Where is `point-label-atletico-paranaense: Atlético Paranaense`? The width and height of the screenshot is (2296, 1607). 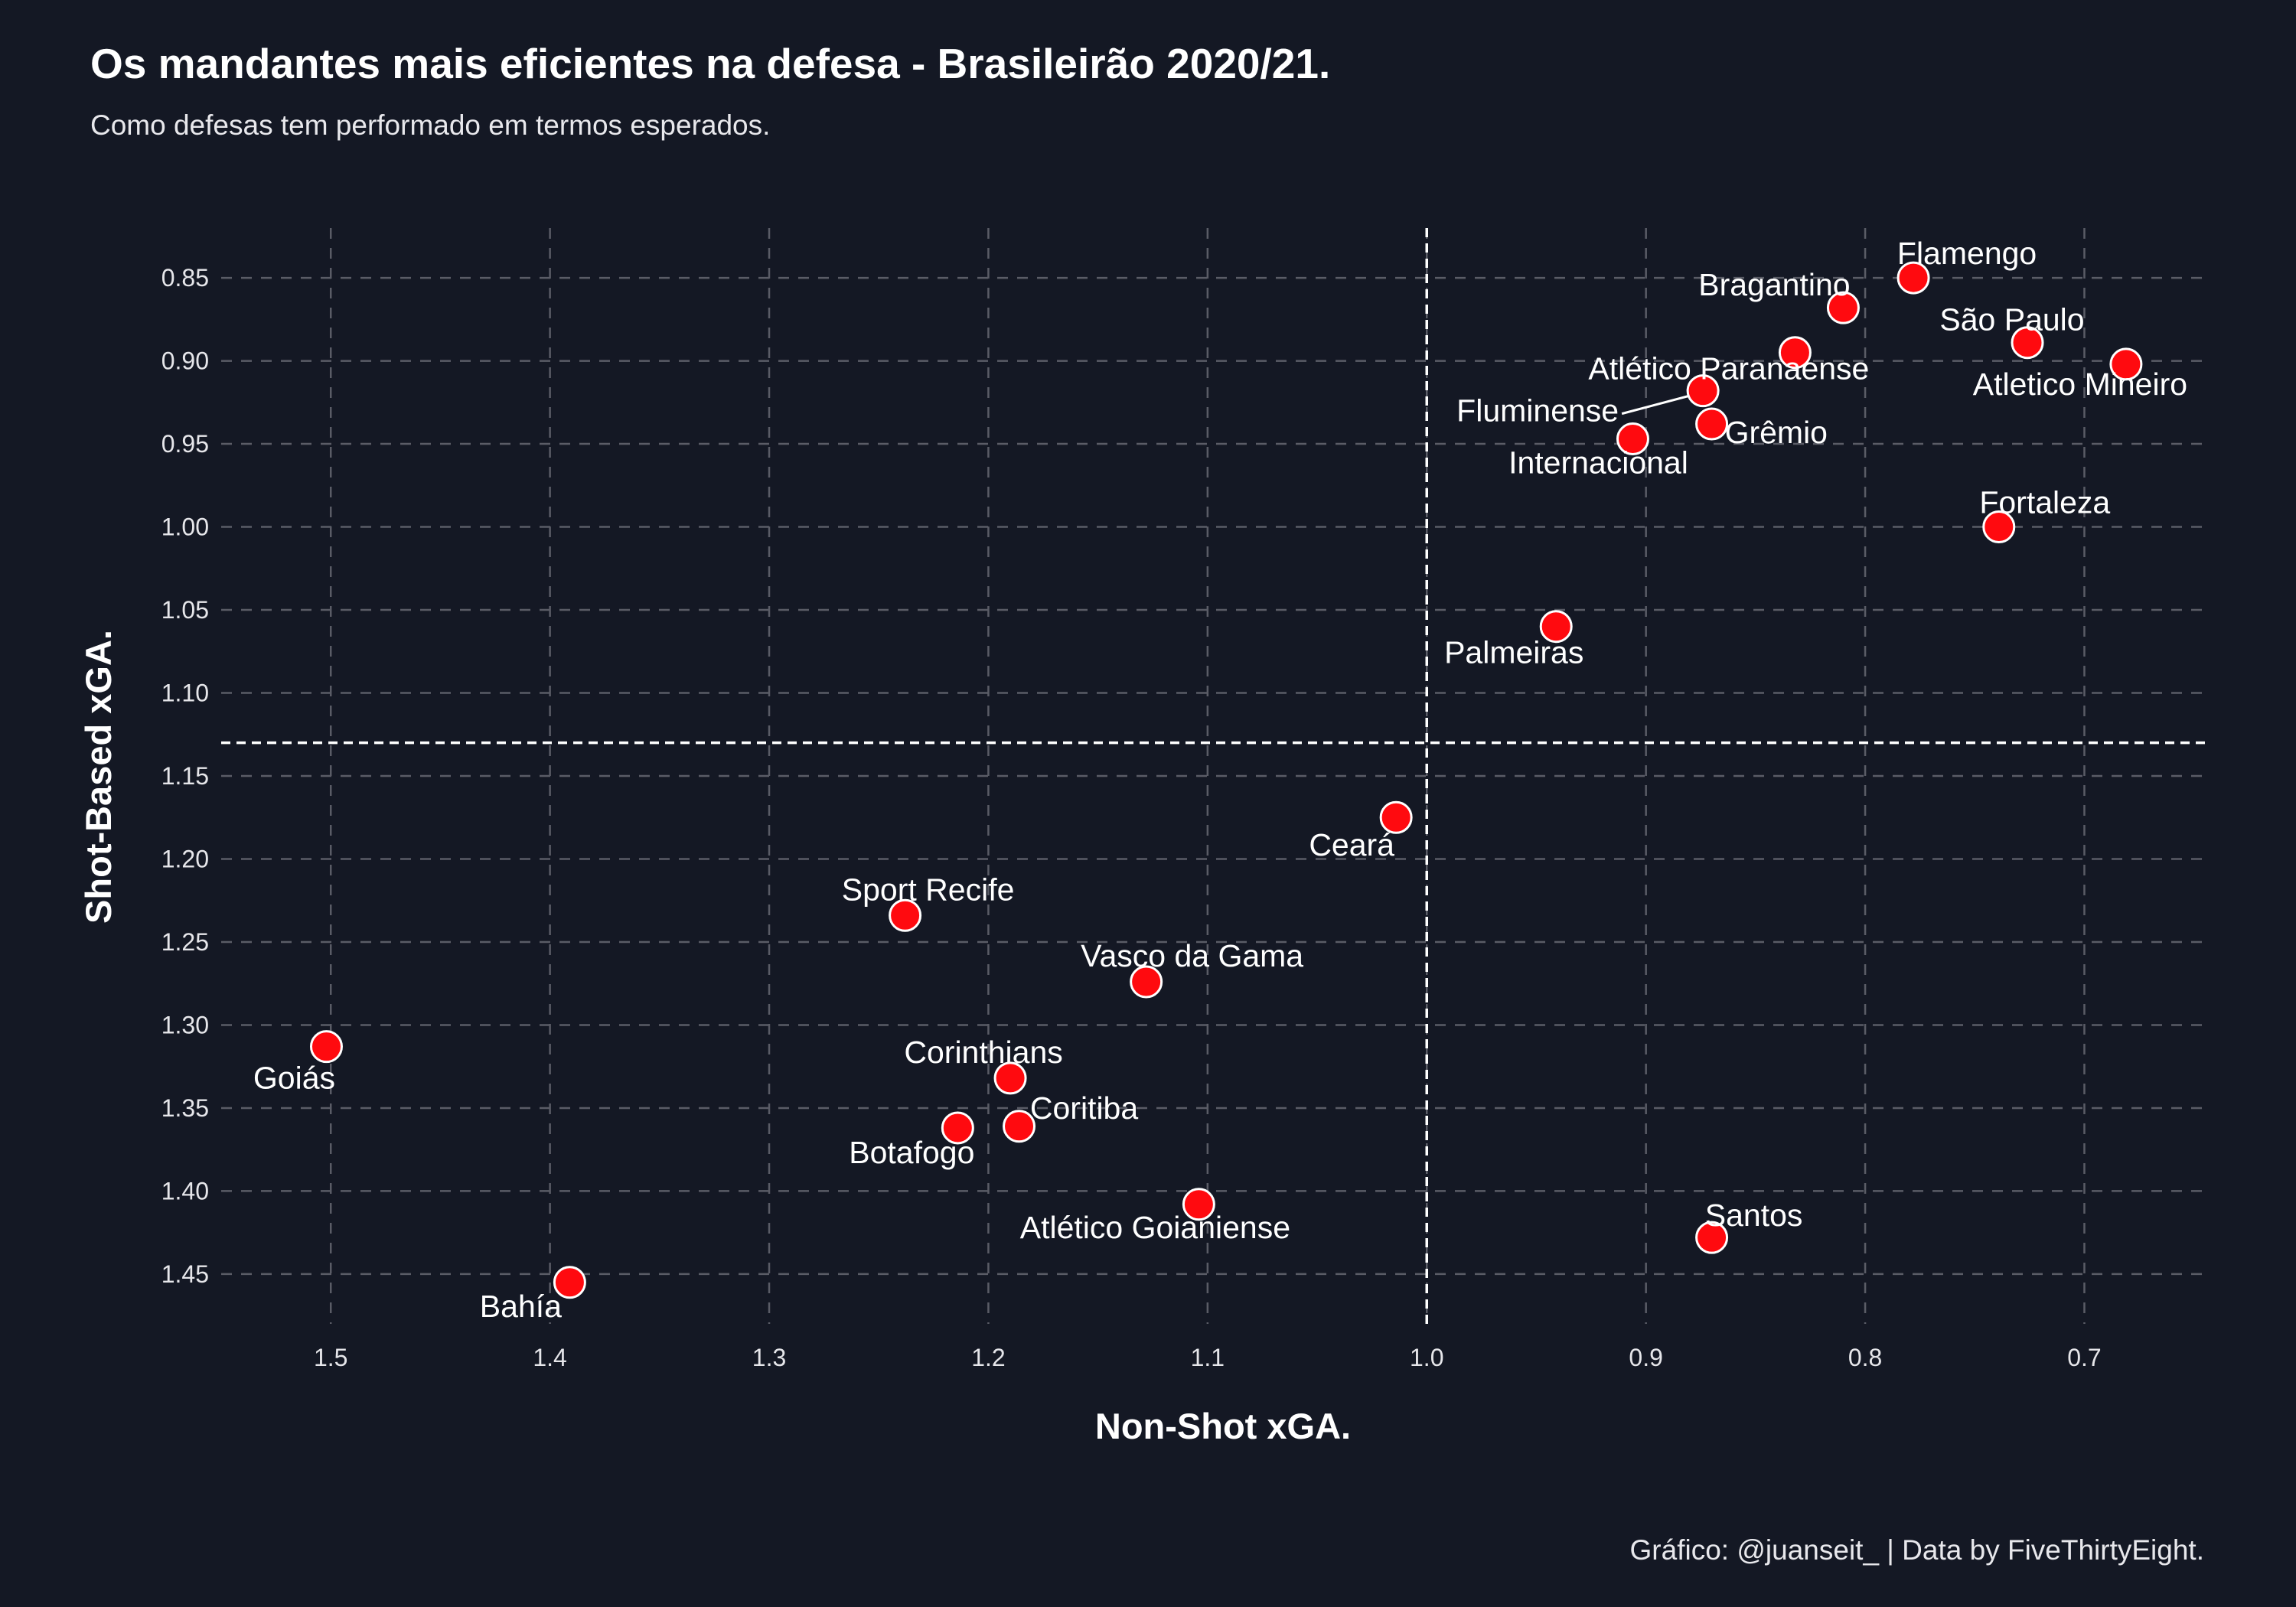 point-label-atletico-paranaense: Atlético Paranaense is located at coordinates (1728, 368).